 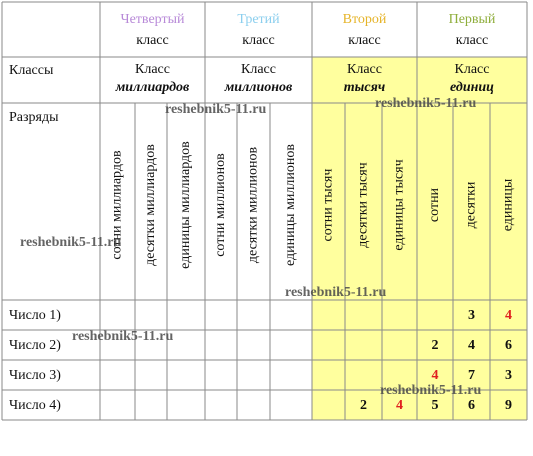 I want to click on class-ordinal: Первый, so click(x=472, y=19).